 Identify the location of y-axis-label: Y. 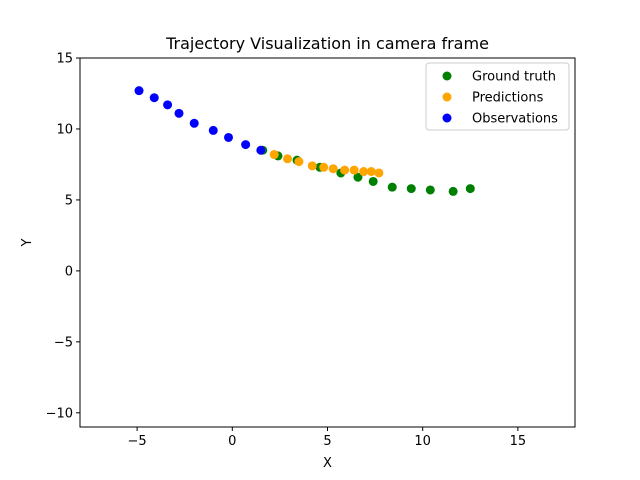
(27, 242).